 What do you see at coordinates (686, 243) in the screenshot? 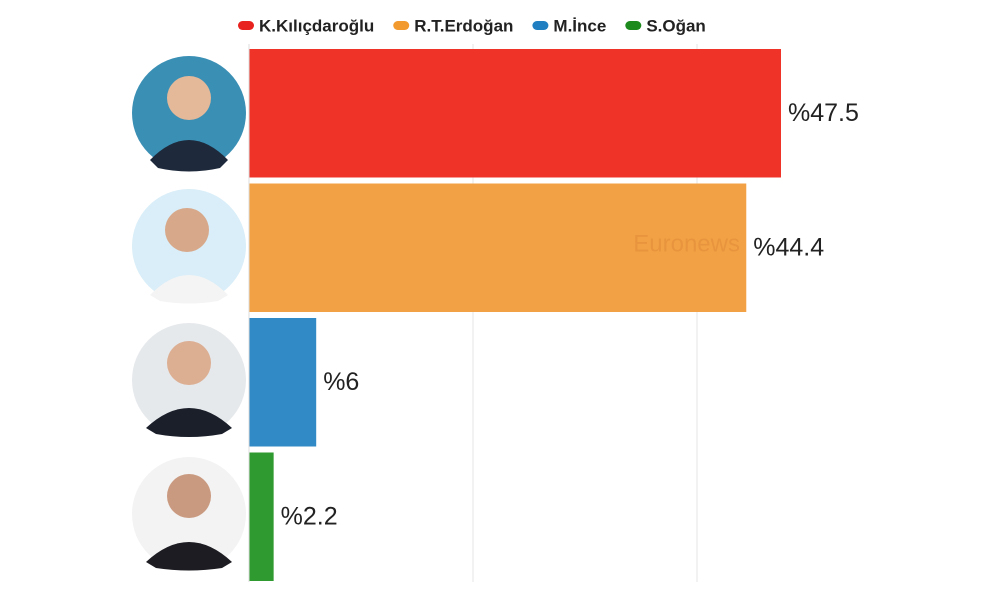
I see `watermark: Euronews` at bounding box center [686, 243].